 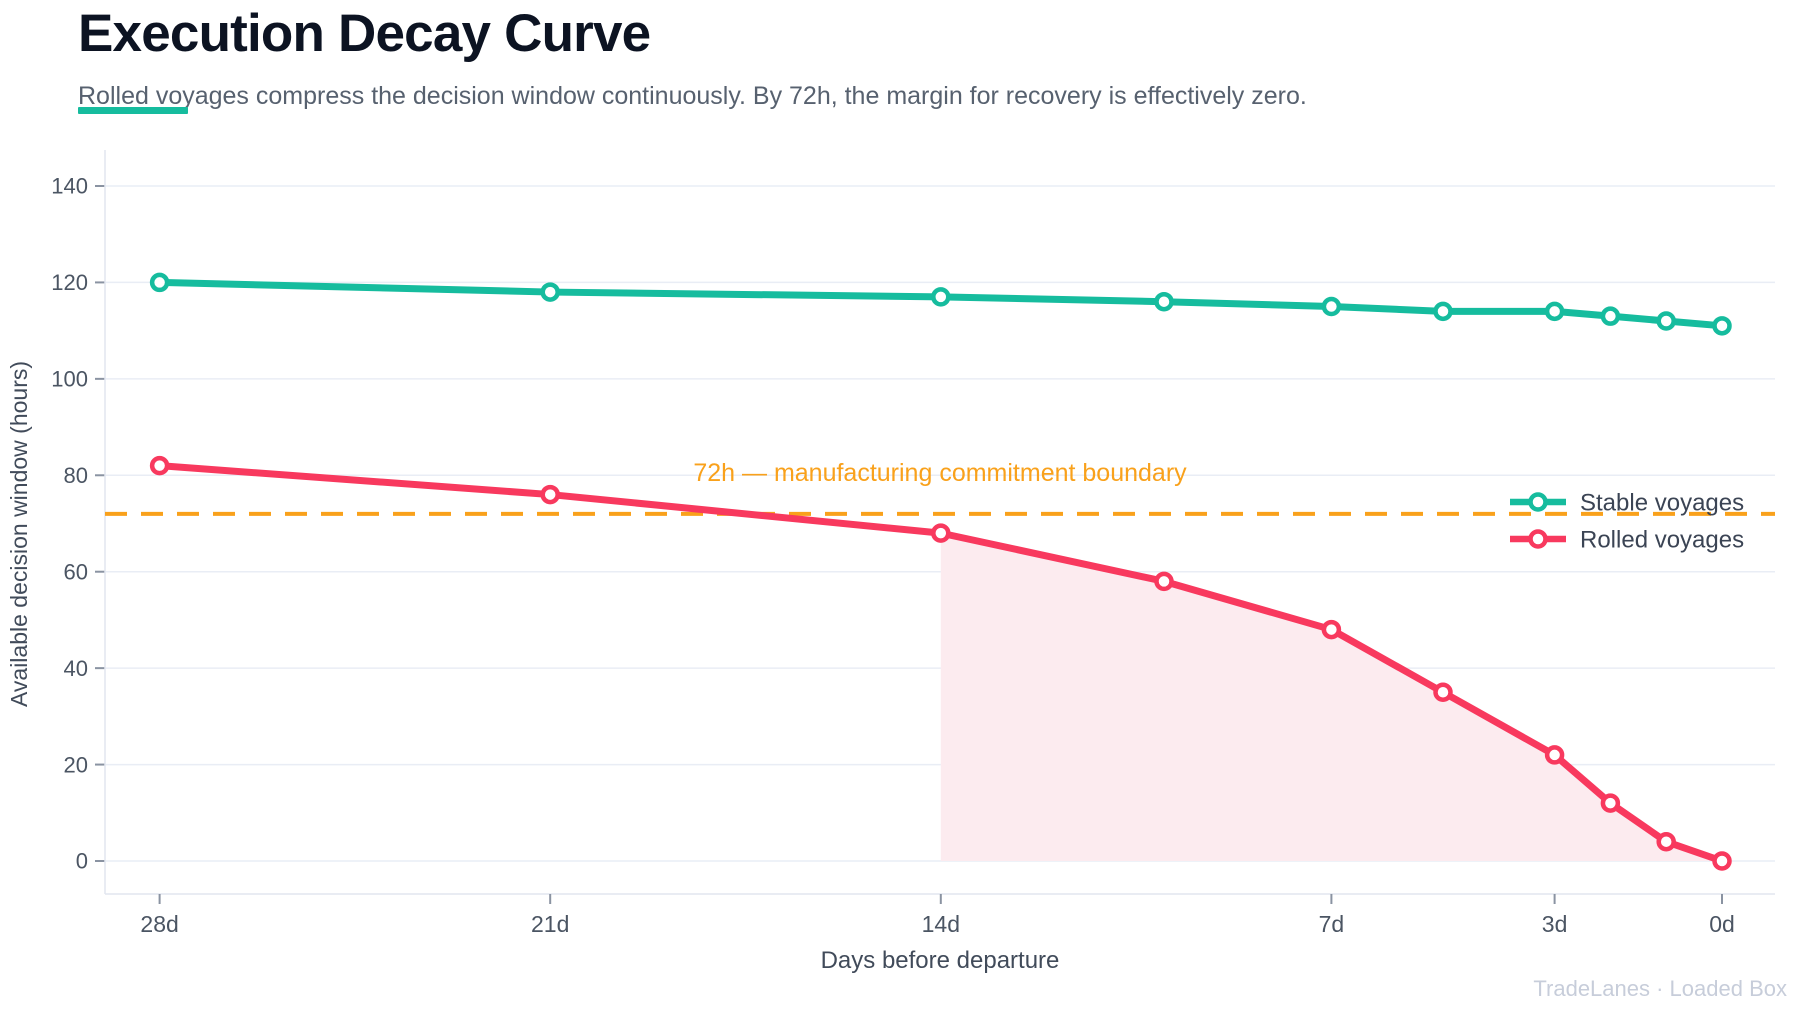 What do you see at coordinates (1662, 502) in the screenshot?
I see `legend-label: Stable voyages` at bounding box center [1662, 502].